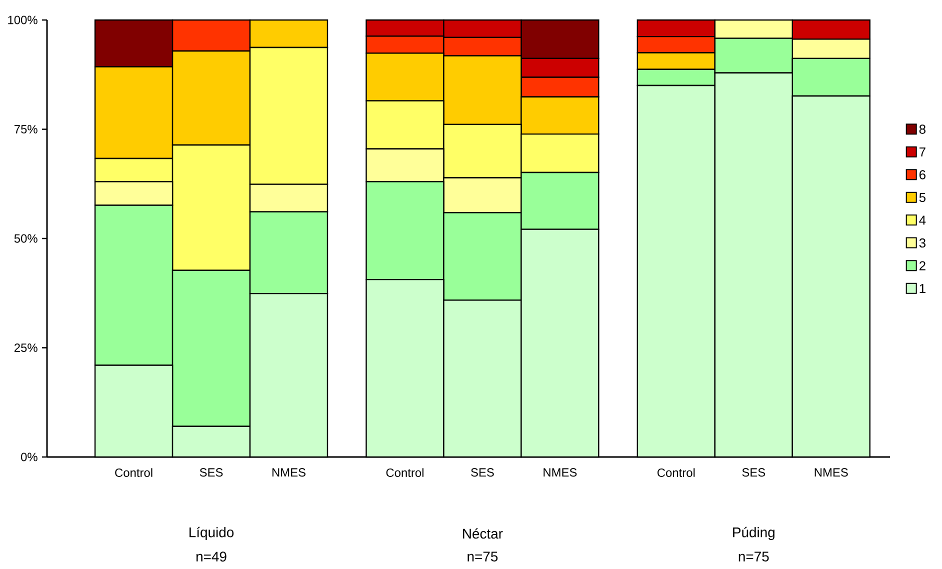 This screenshot has height=569, width=942. I want to click on y-tick-label: 50%, so click(26, 238).